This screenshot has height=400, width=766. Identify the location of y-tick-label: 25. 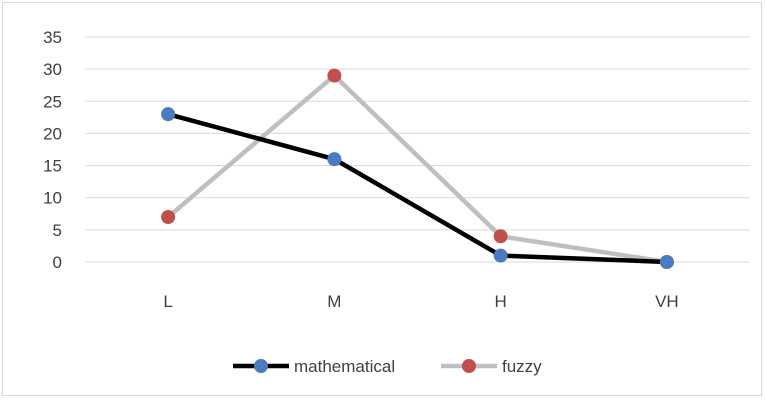
(52, 101).